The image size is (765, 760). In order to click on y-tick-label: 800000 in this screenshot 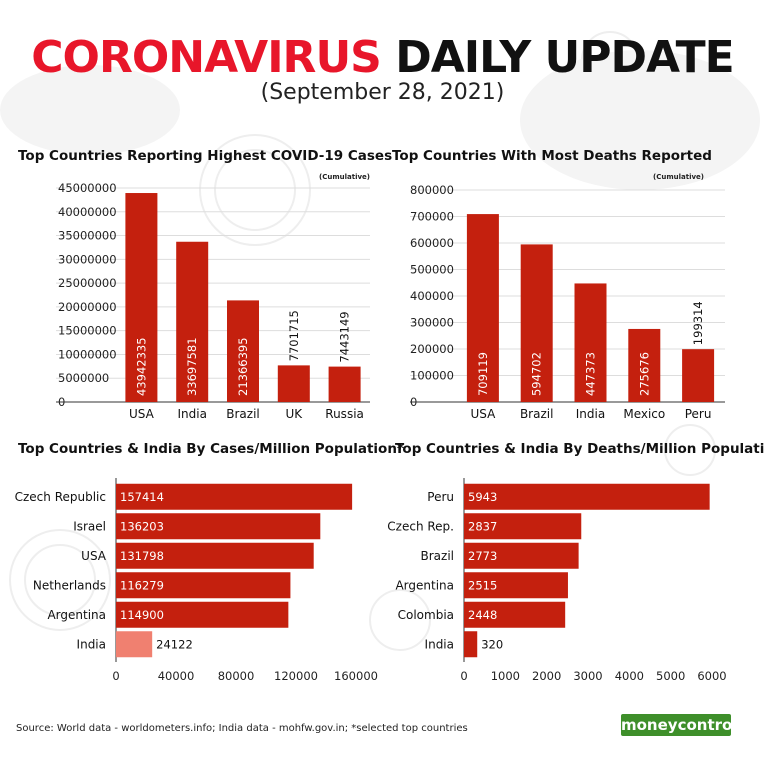, I will do `click(432, 190)`.